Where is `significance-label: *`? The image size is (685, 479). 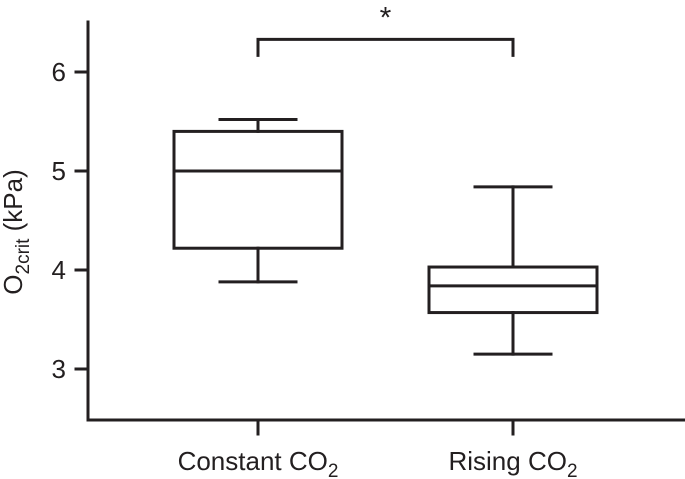 significance-label: * is located at coordinates (386, 17).